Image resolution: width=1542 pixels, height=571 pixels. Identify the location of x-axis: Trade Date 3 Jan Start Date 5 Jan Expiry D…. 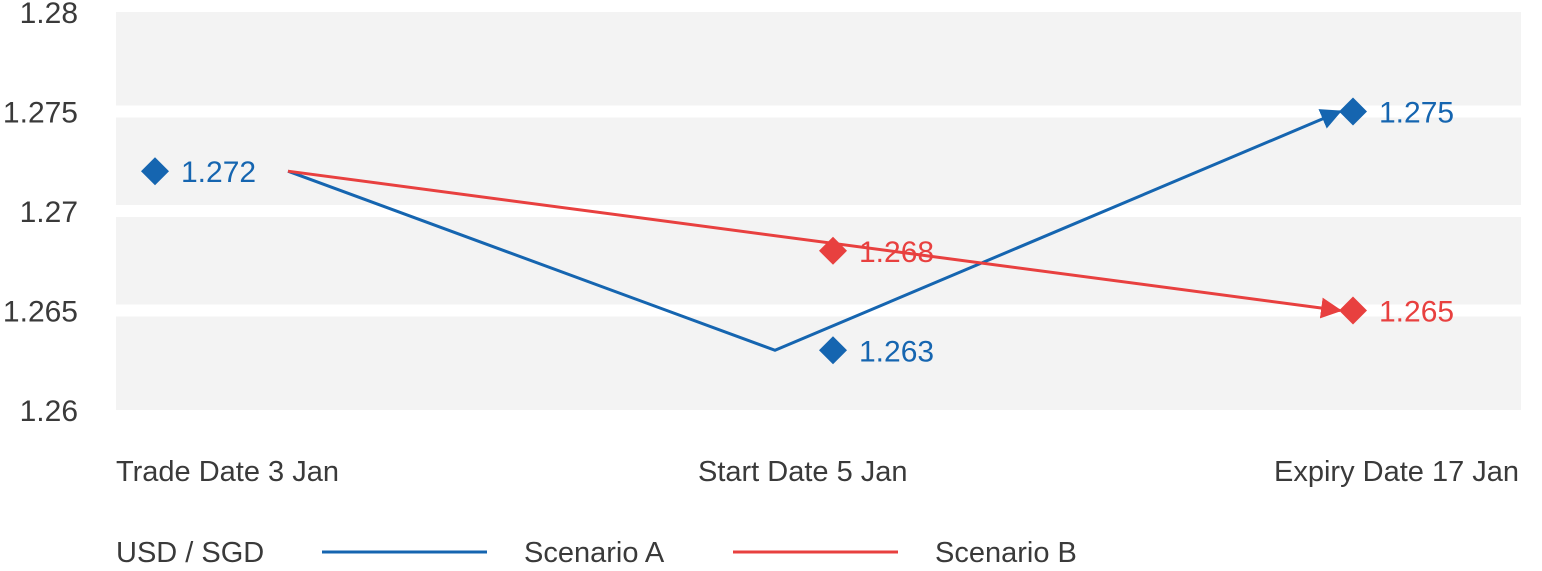
(817, 472).